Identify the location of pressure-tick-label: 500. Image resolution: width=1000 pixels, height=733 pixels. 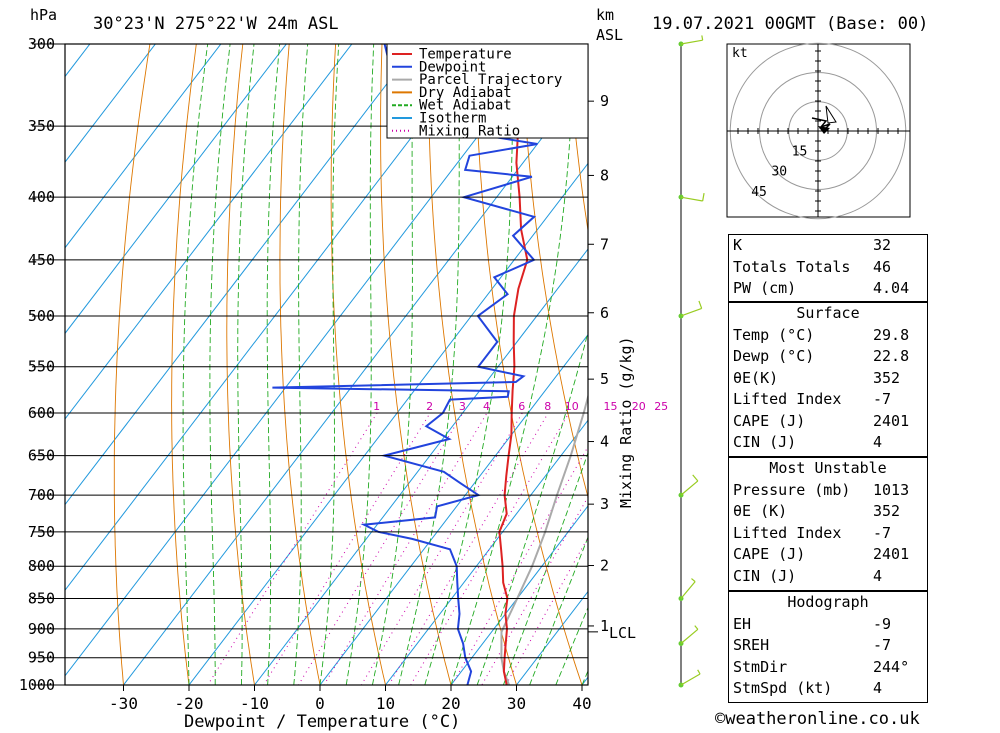
(41, 316).